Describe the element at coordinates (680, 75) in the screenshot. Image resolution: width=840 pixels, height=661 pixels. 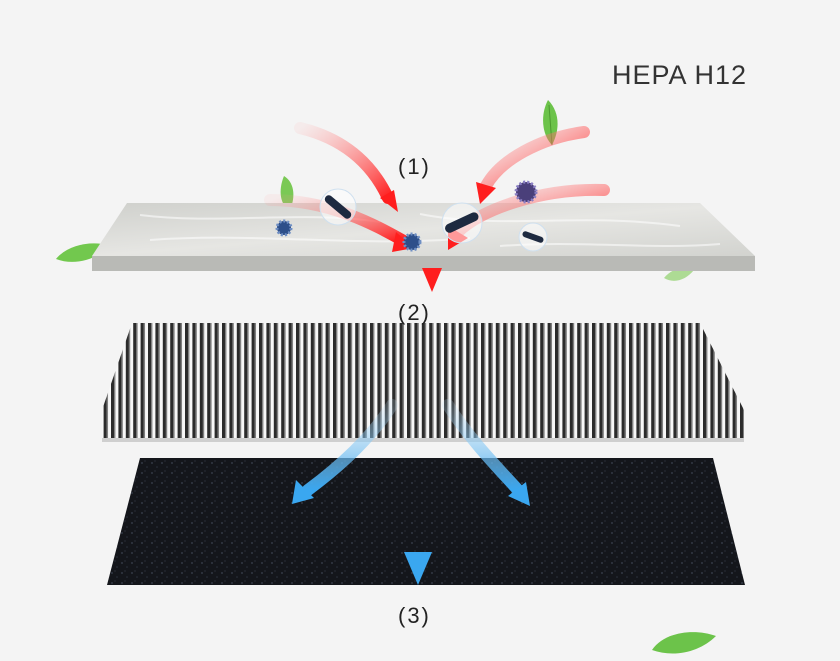
I see `brand-label: HEPA H12` at that location.